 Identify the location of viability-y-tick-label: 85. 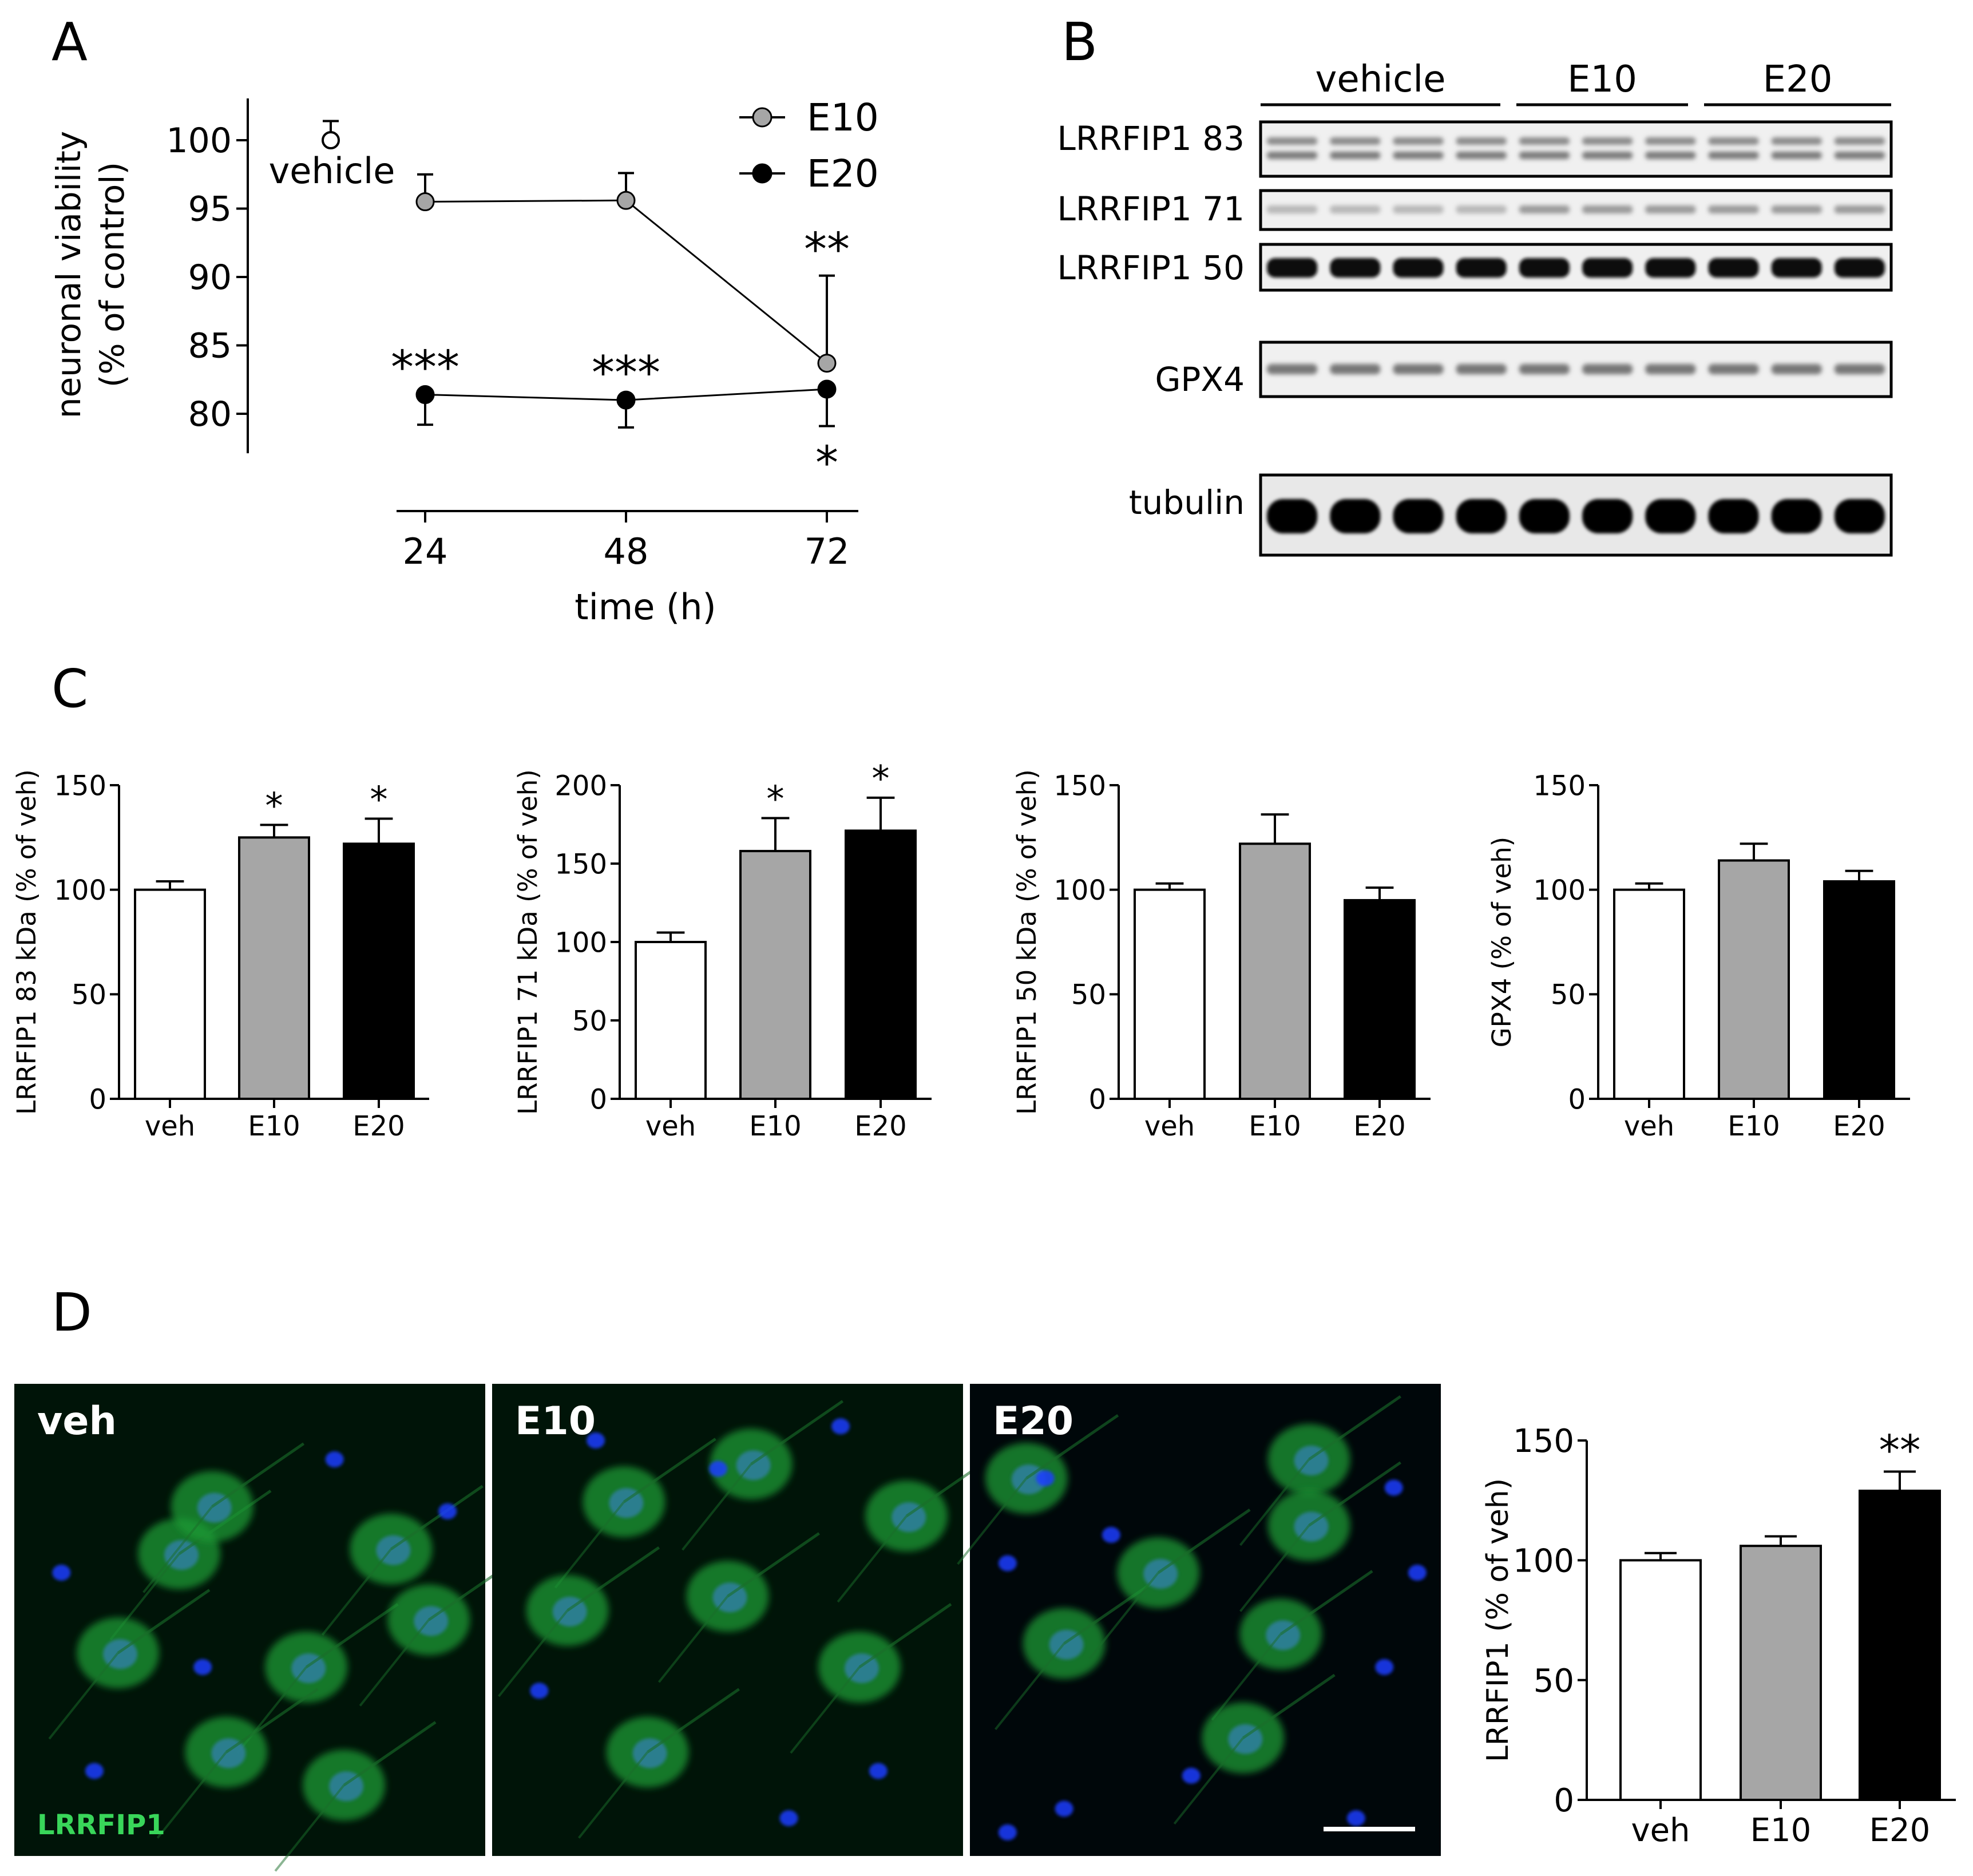
(210, 346).